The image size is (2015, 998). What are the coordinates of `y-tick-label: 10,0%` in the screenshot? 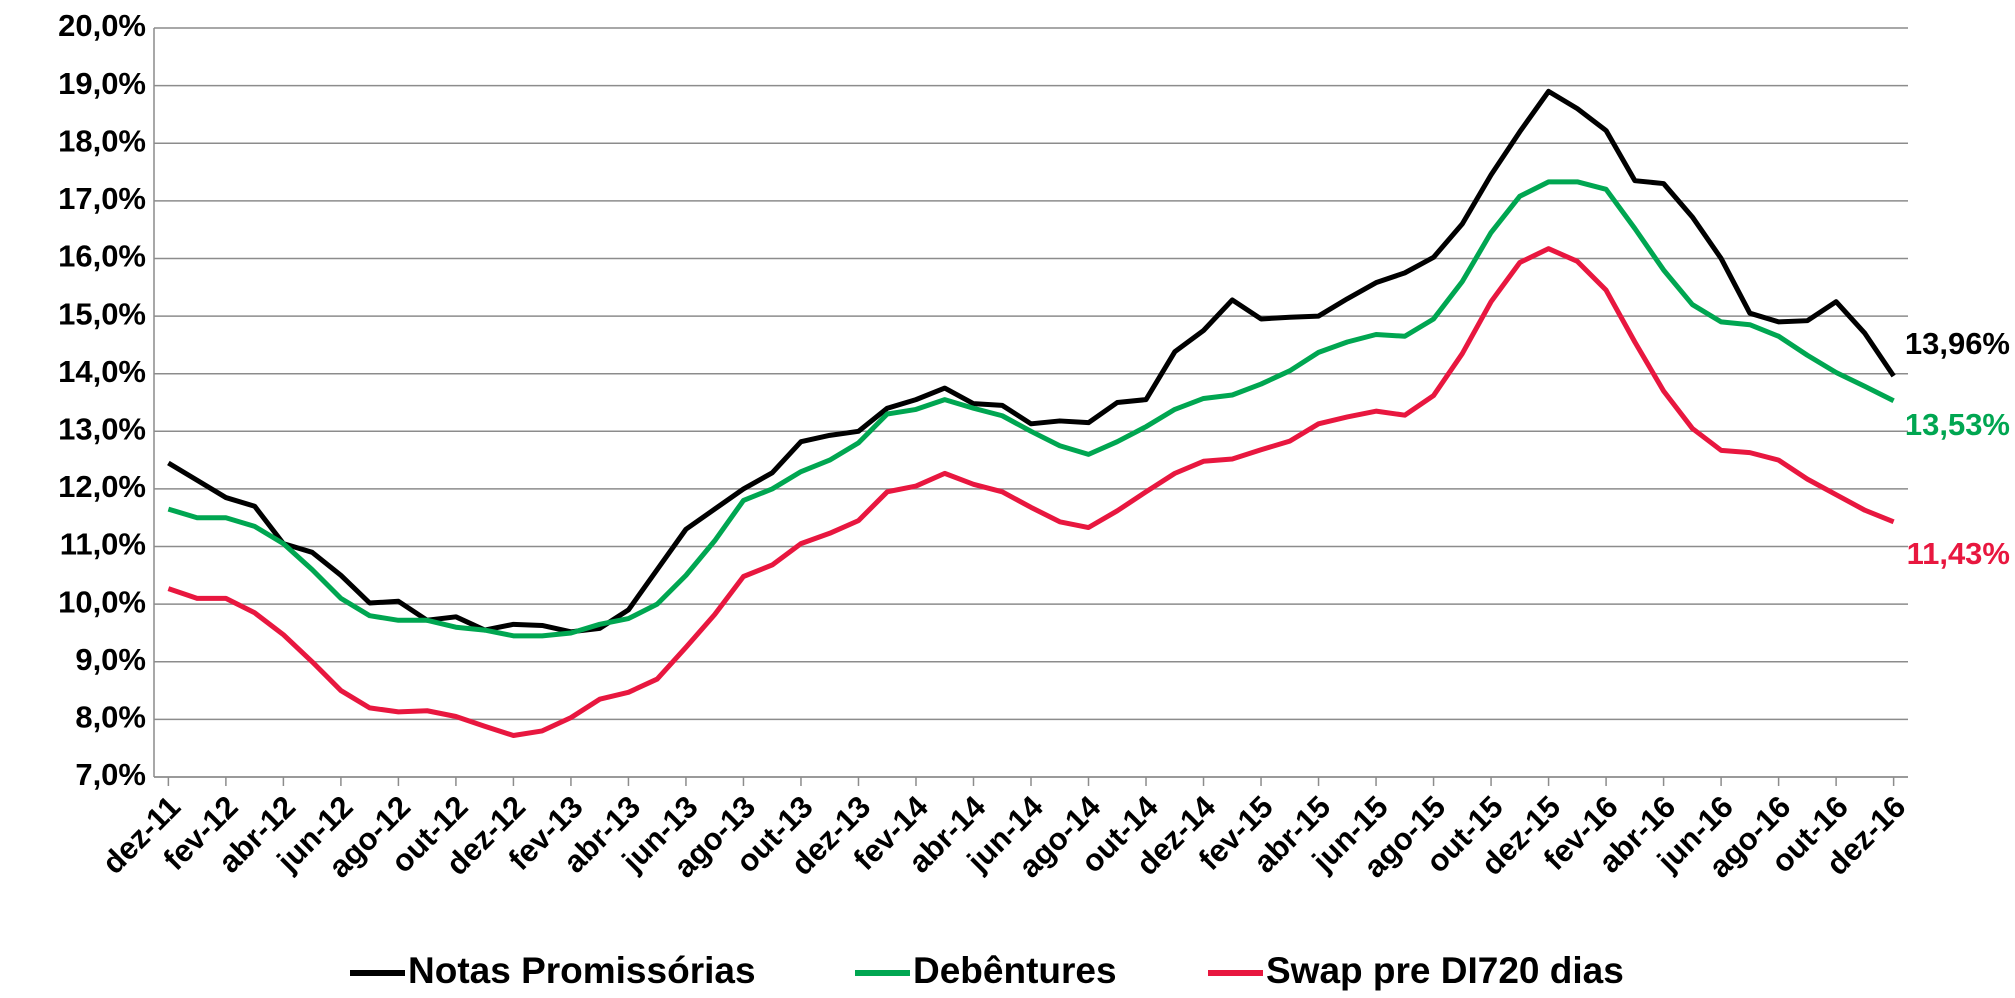 It's located at (102, 601).